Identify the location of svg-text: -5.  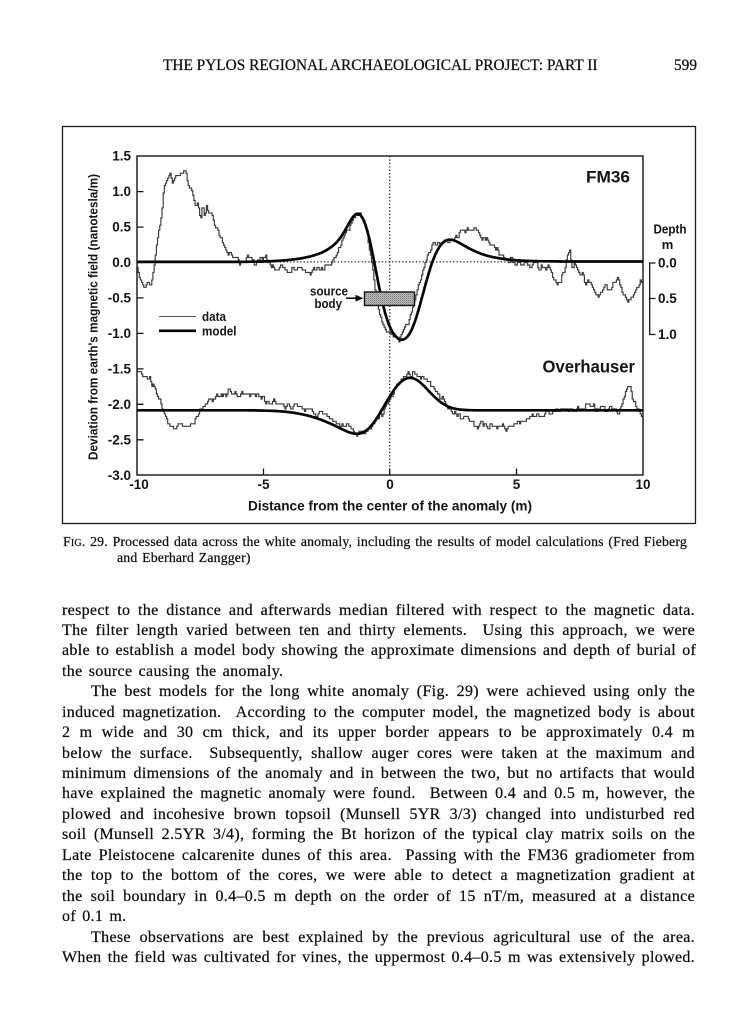
(263, 484).